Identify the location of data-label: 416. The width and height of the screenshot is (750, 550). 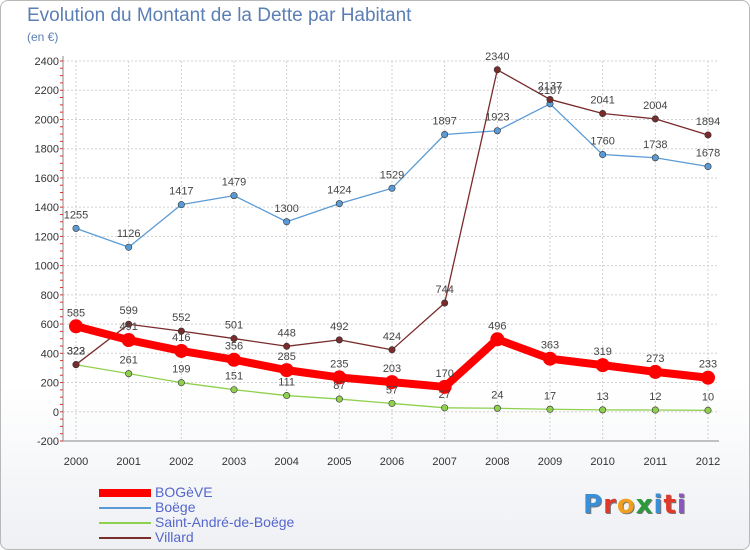
(181, 338).